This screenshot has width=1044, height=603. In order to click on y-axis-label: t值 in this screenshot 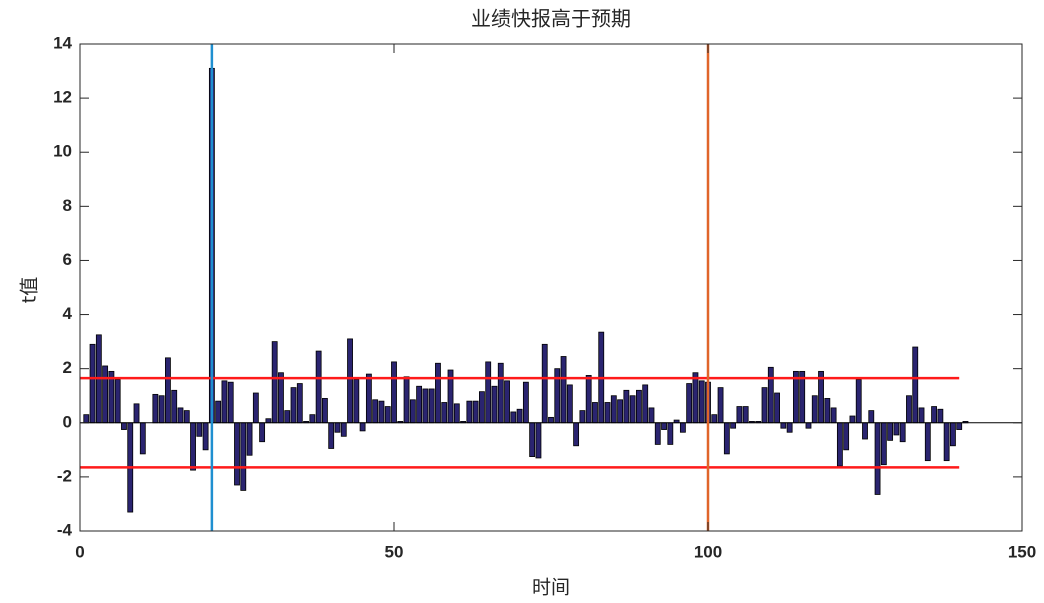, I will do `click(30, 290)`.